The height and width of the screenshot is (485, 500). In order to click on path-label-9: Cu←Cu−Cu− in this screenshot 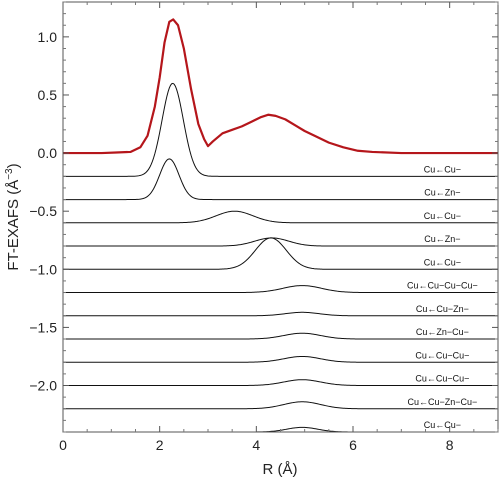, I will do `click(442, 355)`.